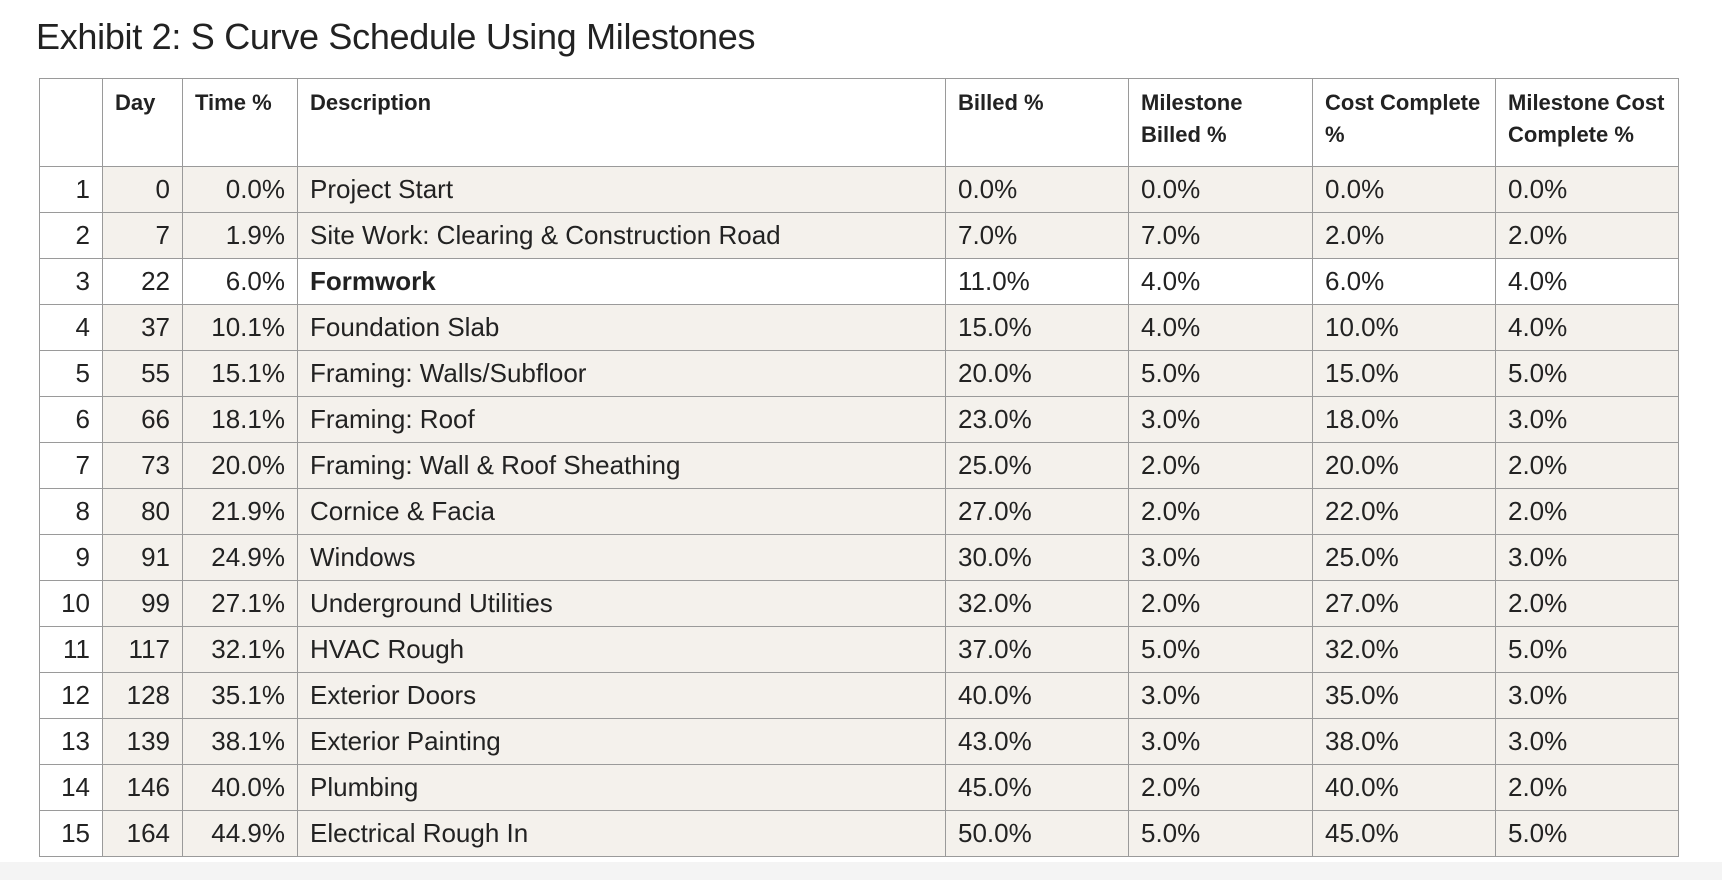 The image size is (1722, 880). I want to click on time-percent-cell: 27.1%, so click(240, 603).